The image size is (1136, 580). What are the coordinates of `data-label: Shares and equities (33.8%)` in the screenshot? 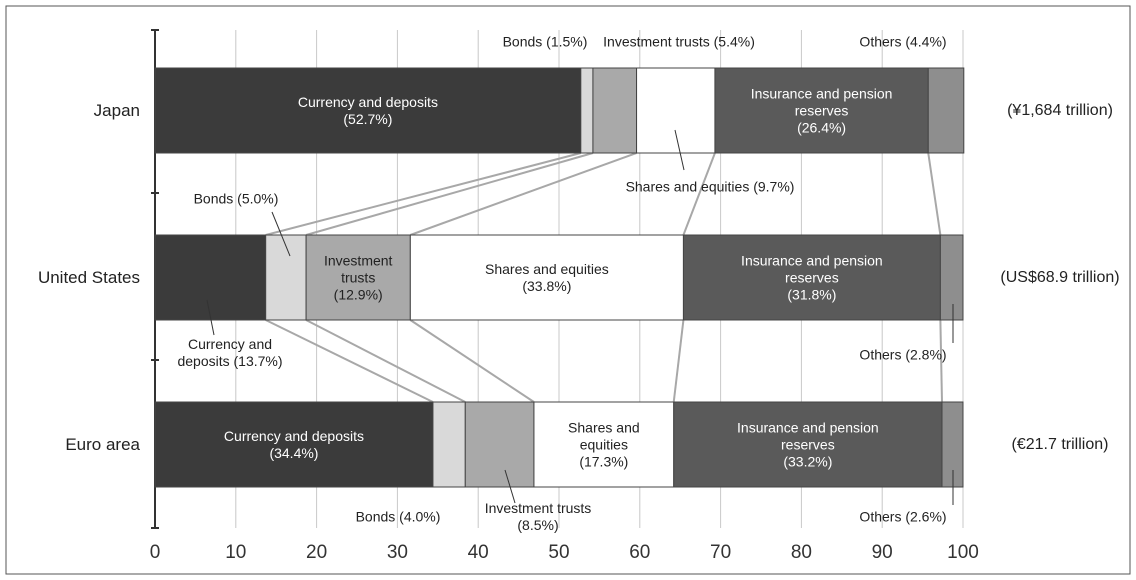 It's located at (546, 277).